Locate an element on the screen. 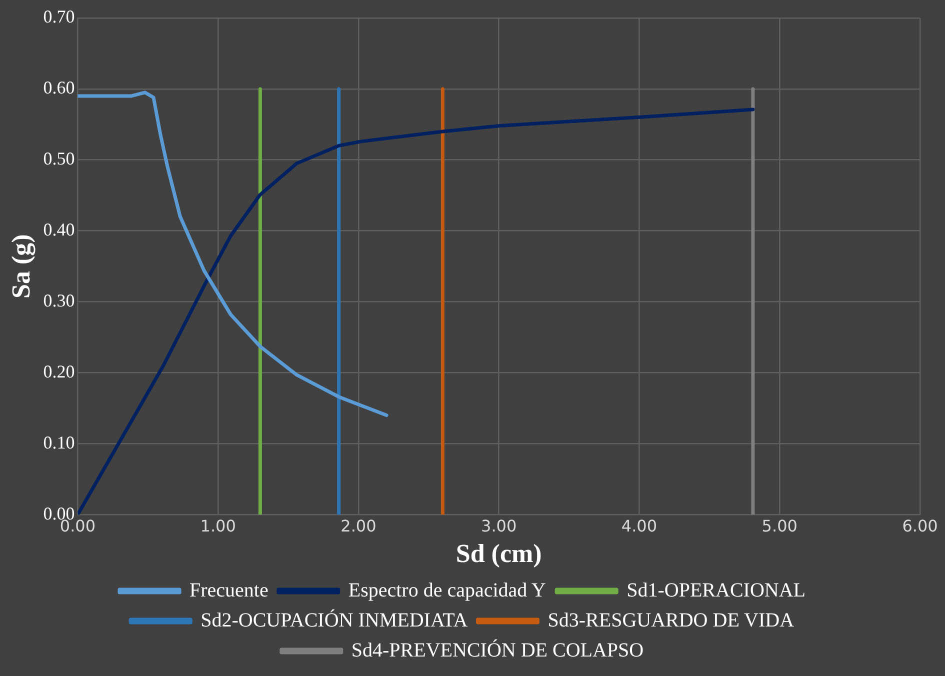  y-tick-label: 0.10 is located at coordinates (59, 442).